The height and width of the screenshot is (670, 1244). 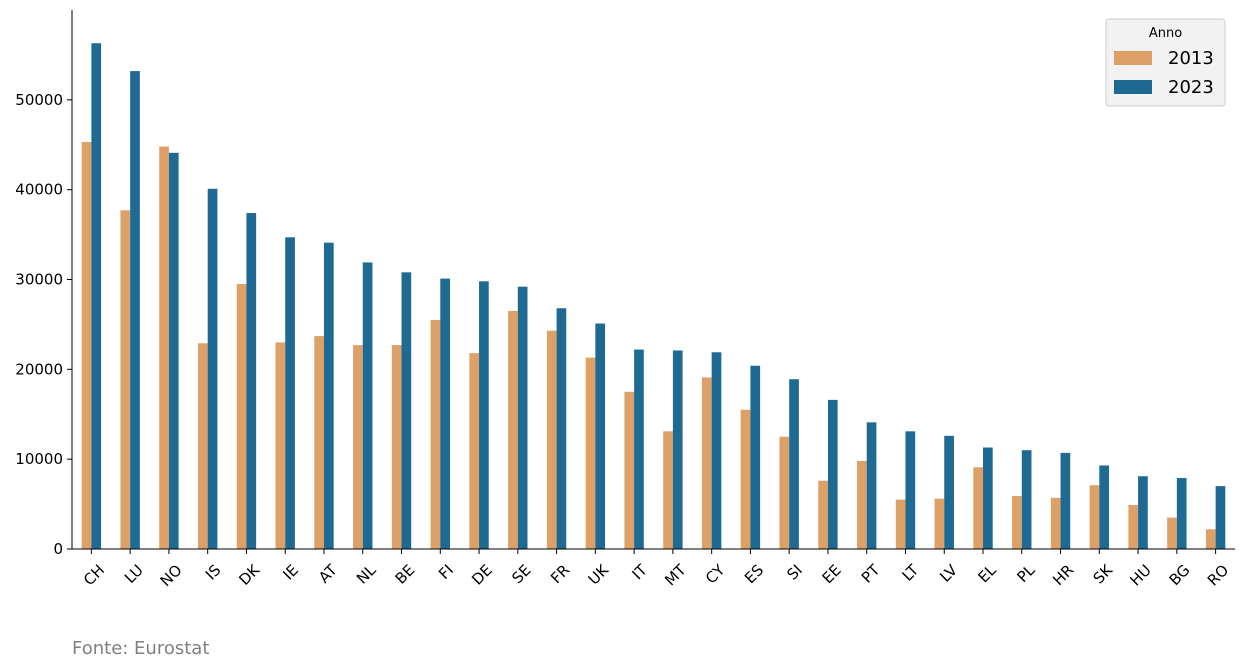 What do you see at coordinates (561, 428) in the screenshot?
I see `bar-2023-FR` at bounding box center [561, 428].